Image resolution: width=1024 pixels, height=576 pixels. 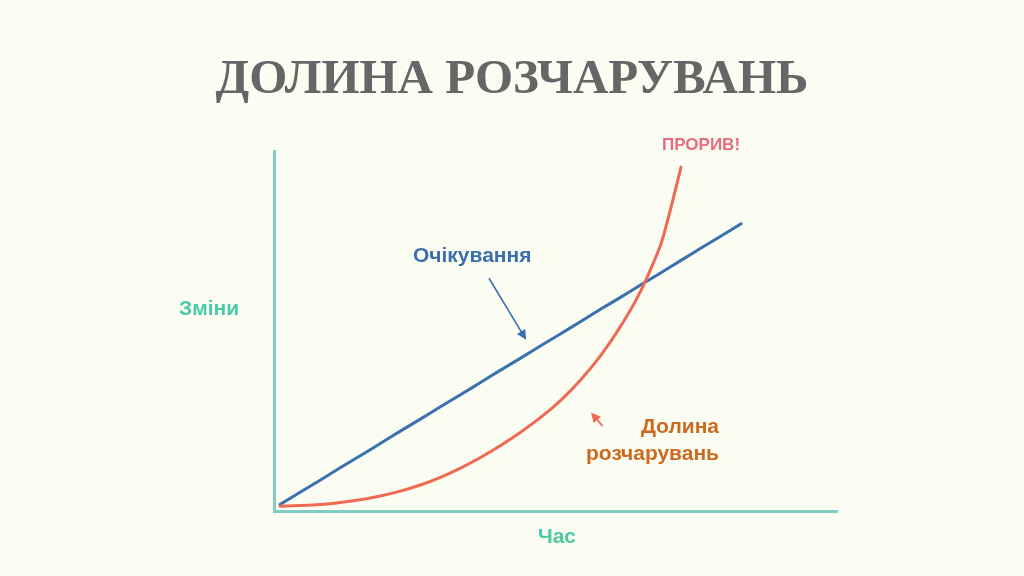 I want to click on chart-title: ДОЛИНА РОЗЧАРУВАНЬ, so click(x=512, y=77).